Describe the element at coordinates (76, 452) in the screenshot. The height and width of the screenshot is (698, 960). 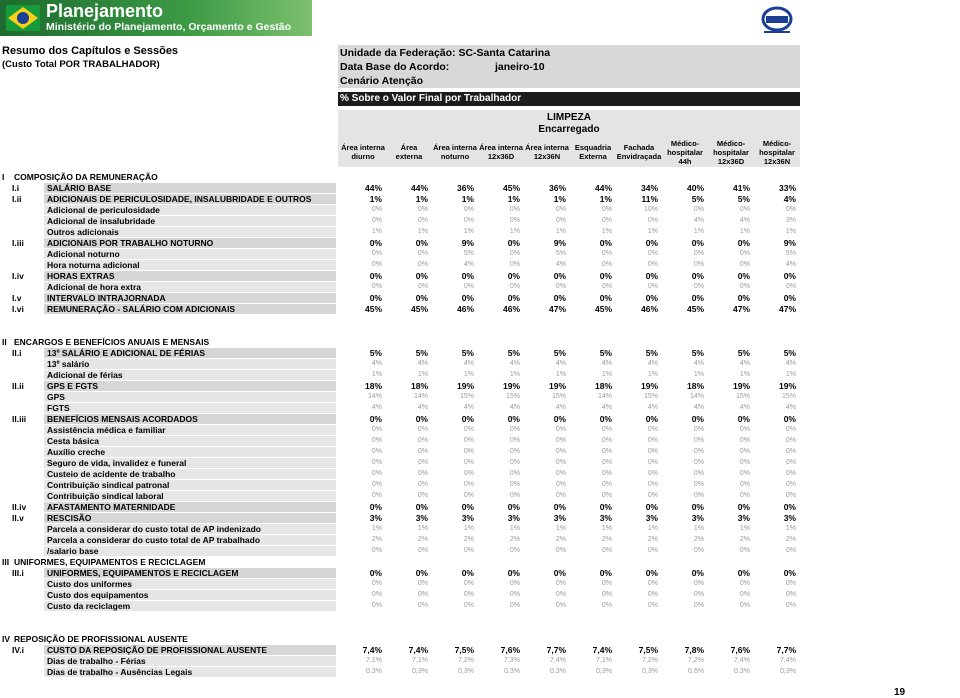
I see `item-label: Auxílio creche` at that location.